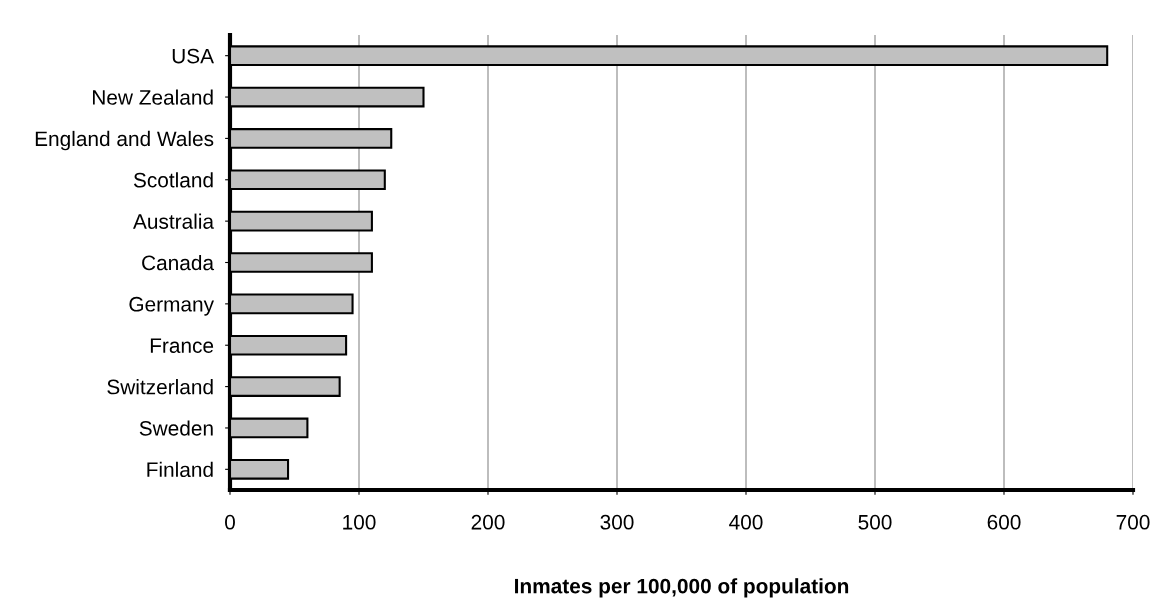 This screenshot has width=1150, height=603. Describe the element at coordinates (682, 588) in the screenshot. I see `x-axis-title: Inmates per 100,000 of population` at that location.